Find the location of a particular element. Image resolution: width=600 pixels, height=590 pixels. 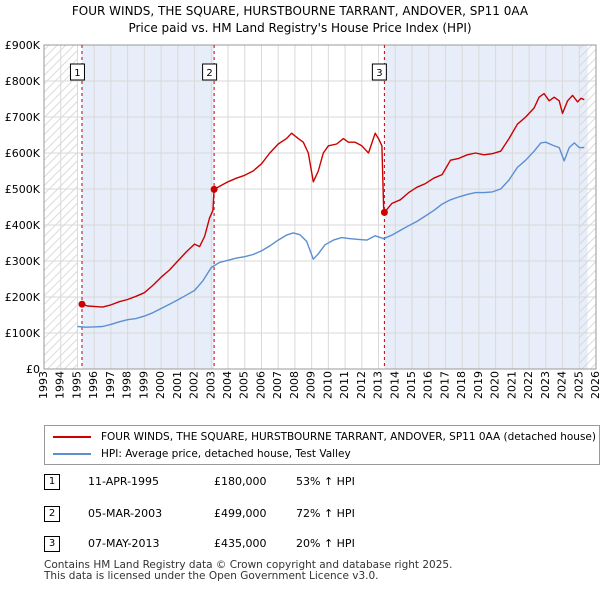

sale-price: £499,000 is located at coordinates (240, 513).